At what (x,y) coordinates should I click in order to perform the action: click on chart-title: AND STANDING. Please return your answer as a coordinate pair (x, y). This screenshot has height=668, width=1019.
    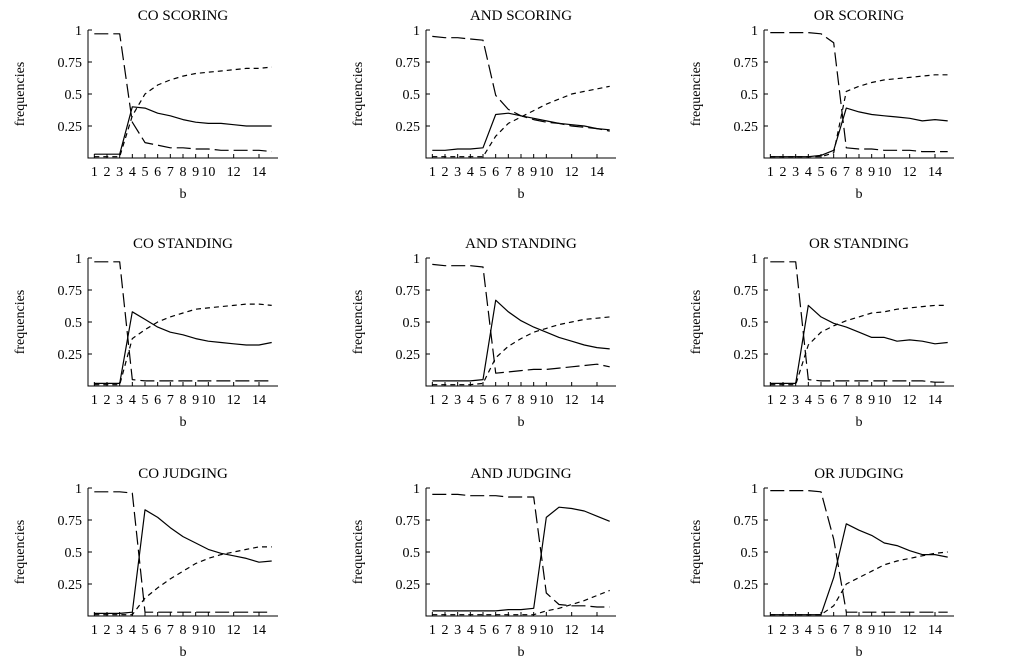
    Looking at the image, I should click on (521, 244).